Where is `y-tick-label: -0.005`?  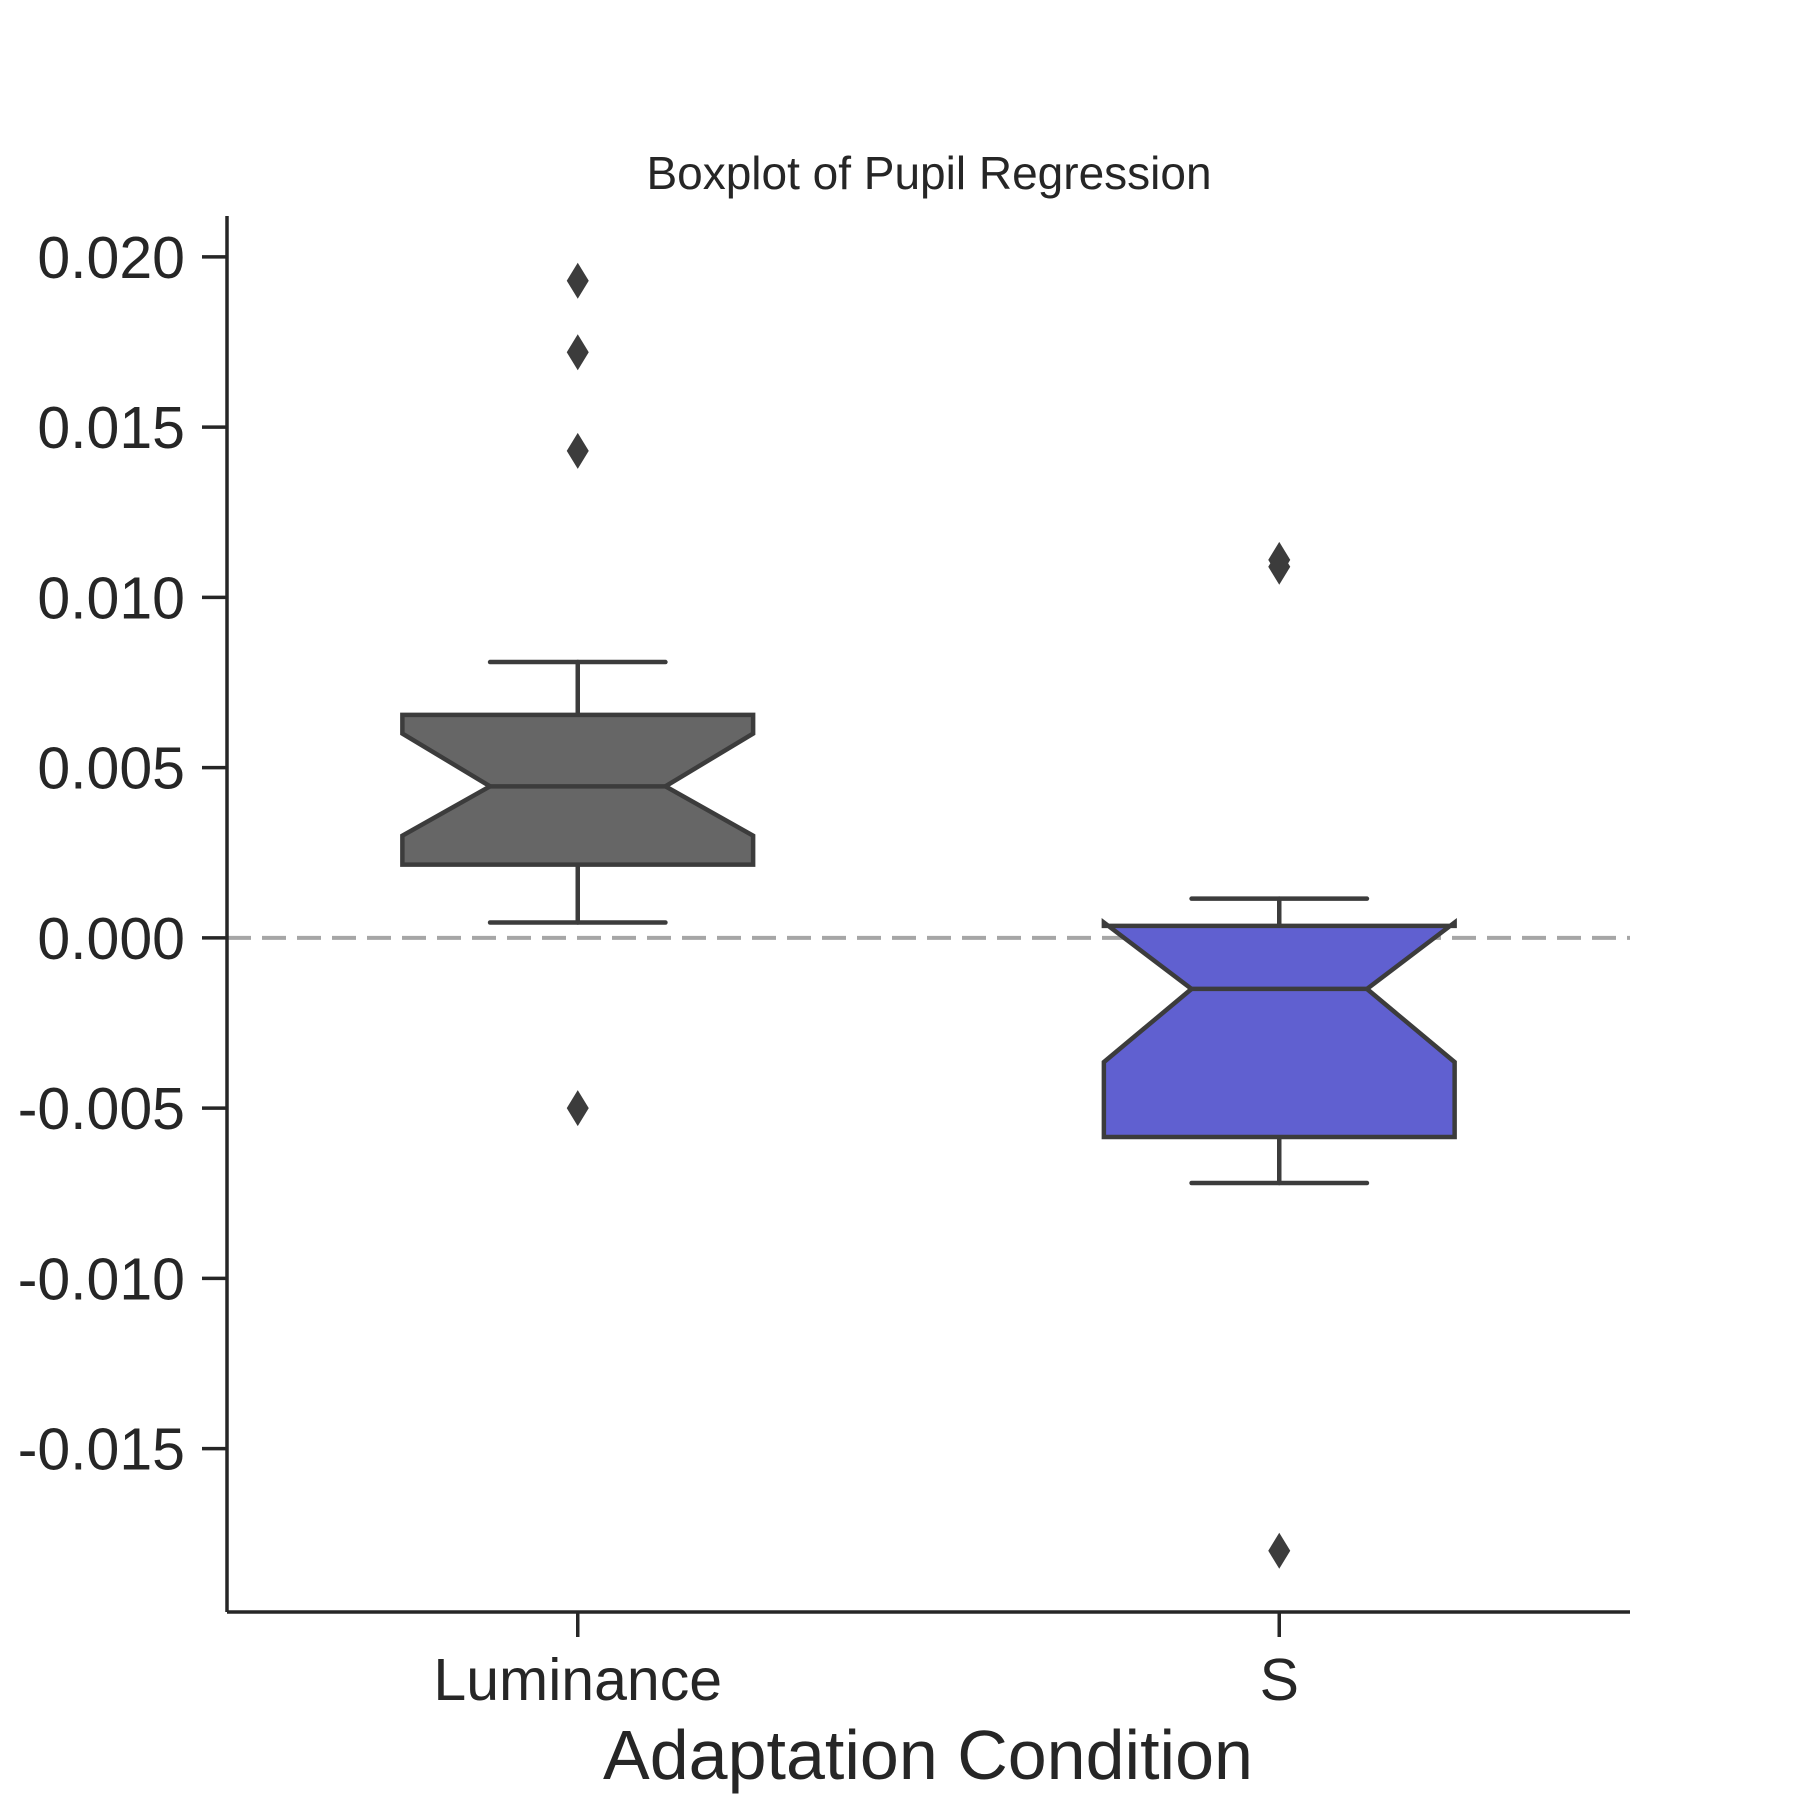 y-tick-label: -0.005 is located at coordinates (101, 1109).